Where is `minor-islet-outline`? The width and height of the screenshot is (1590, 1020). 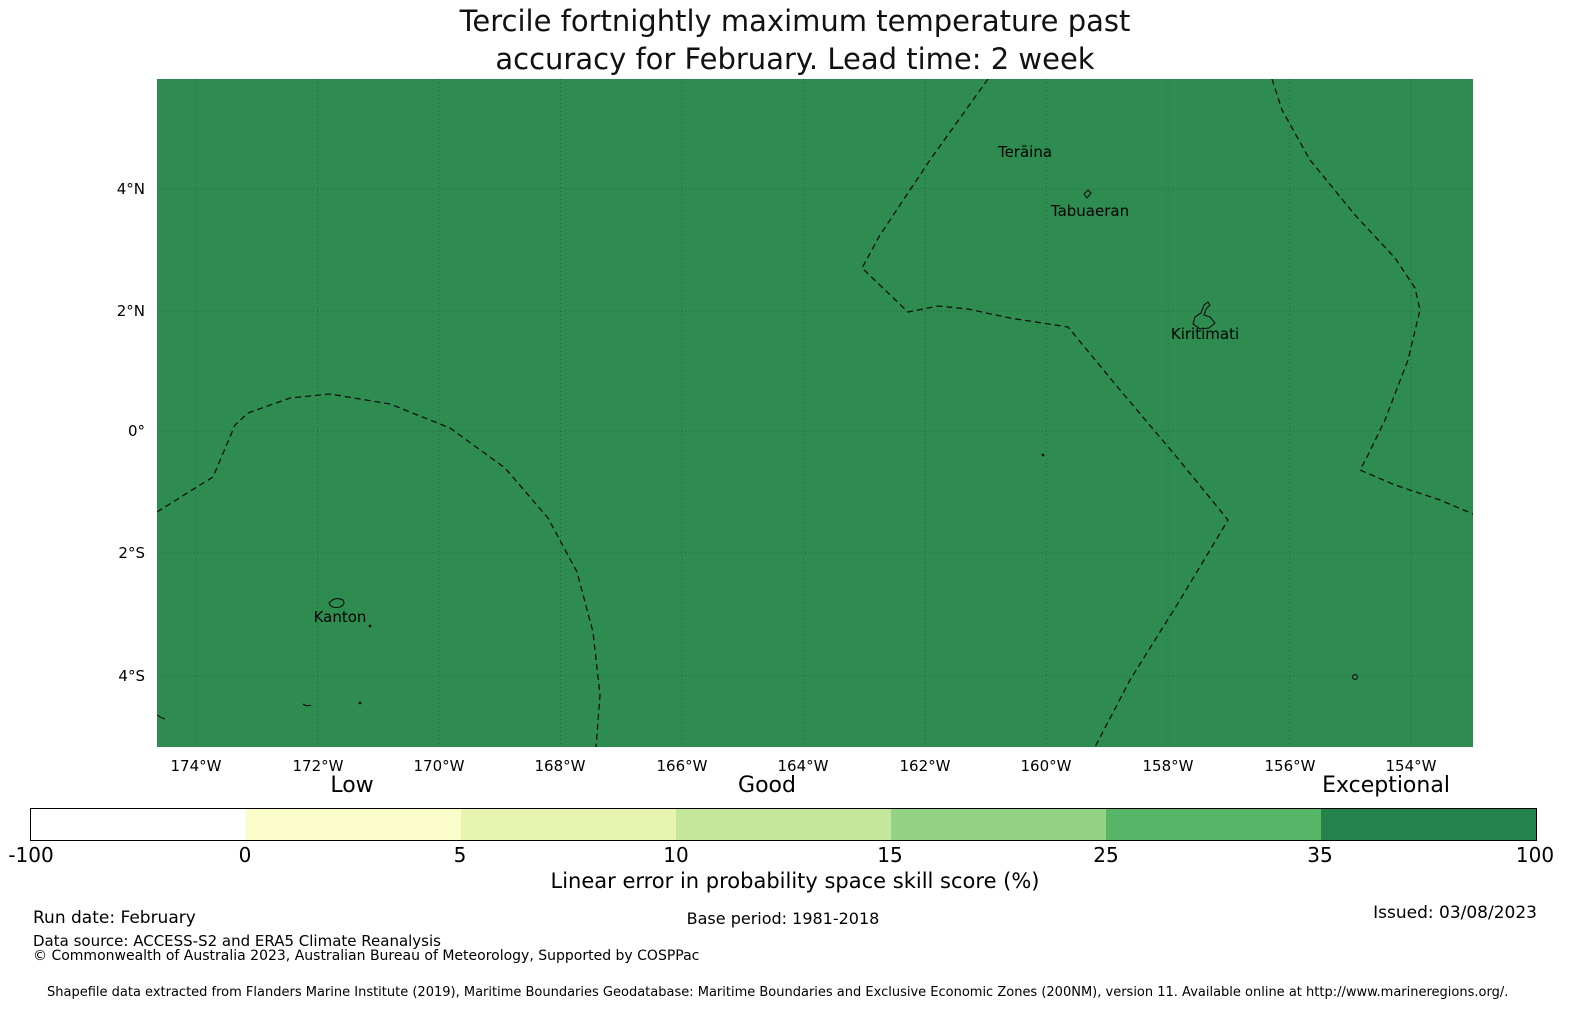 minor-islet-outline is located at coordinates (1355, 677).